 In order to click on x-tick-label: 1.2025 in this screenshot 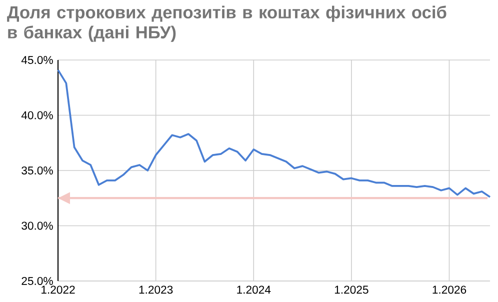, I will do `click(351, 290)`.